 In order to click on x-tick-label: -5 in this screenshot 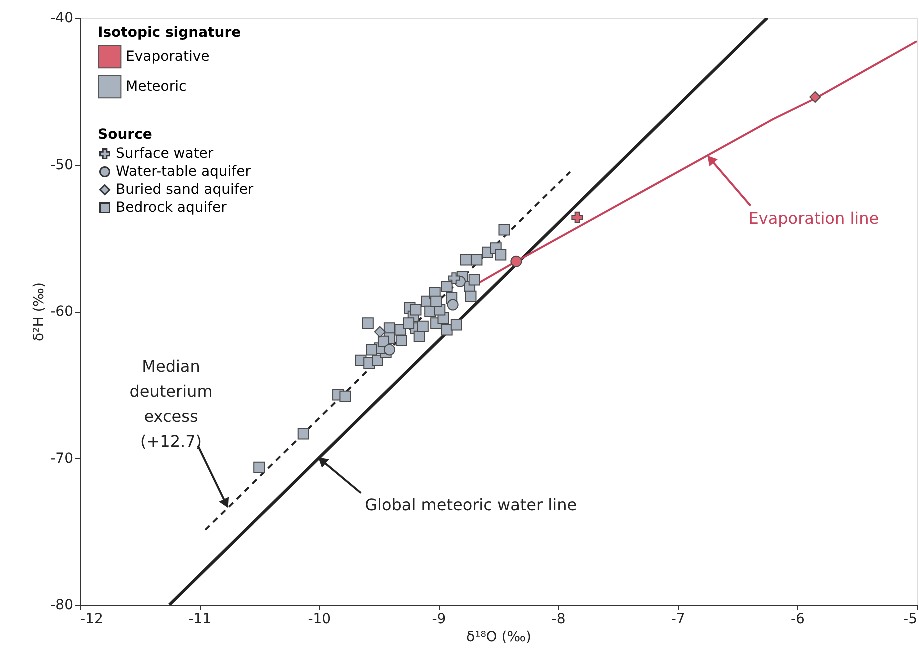, I will do `click(911, 620)`.